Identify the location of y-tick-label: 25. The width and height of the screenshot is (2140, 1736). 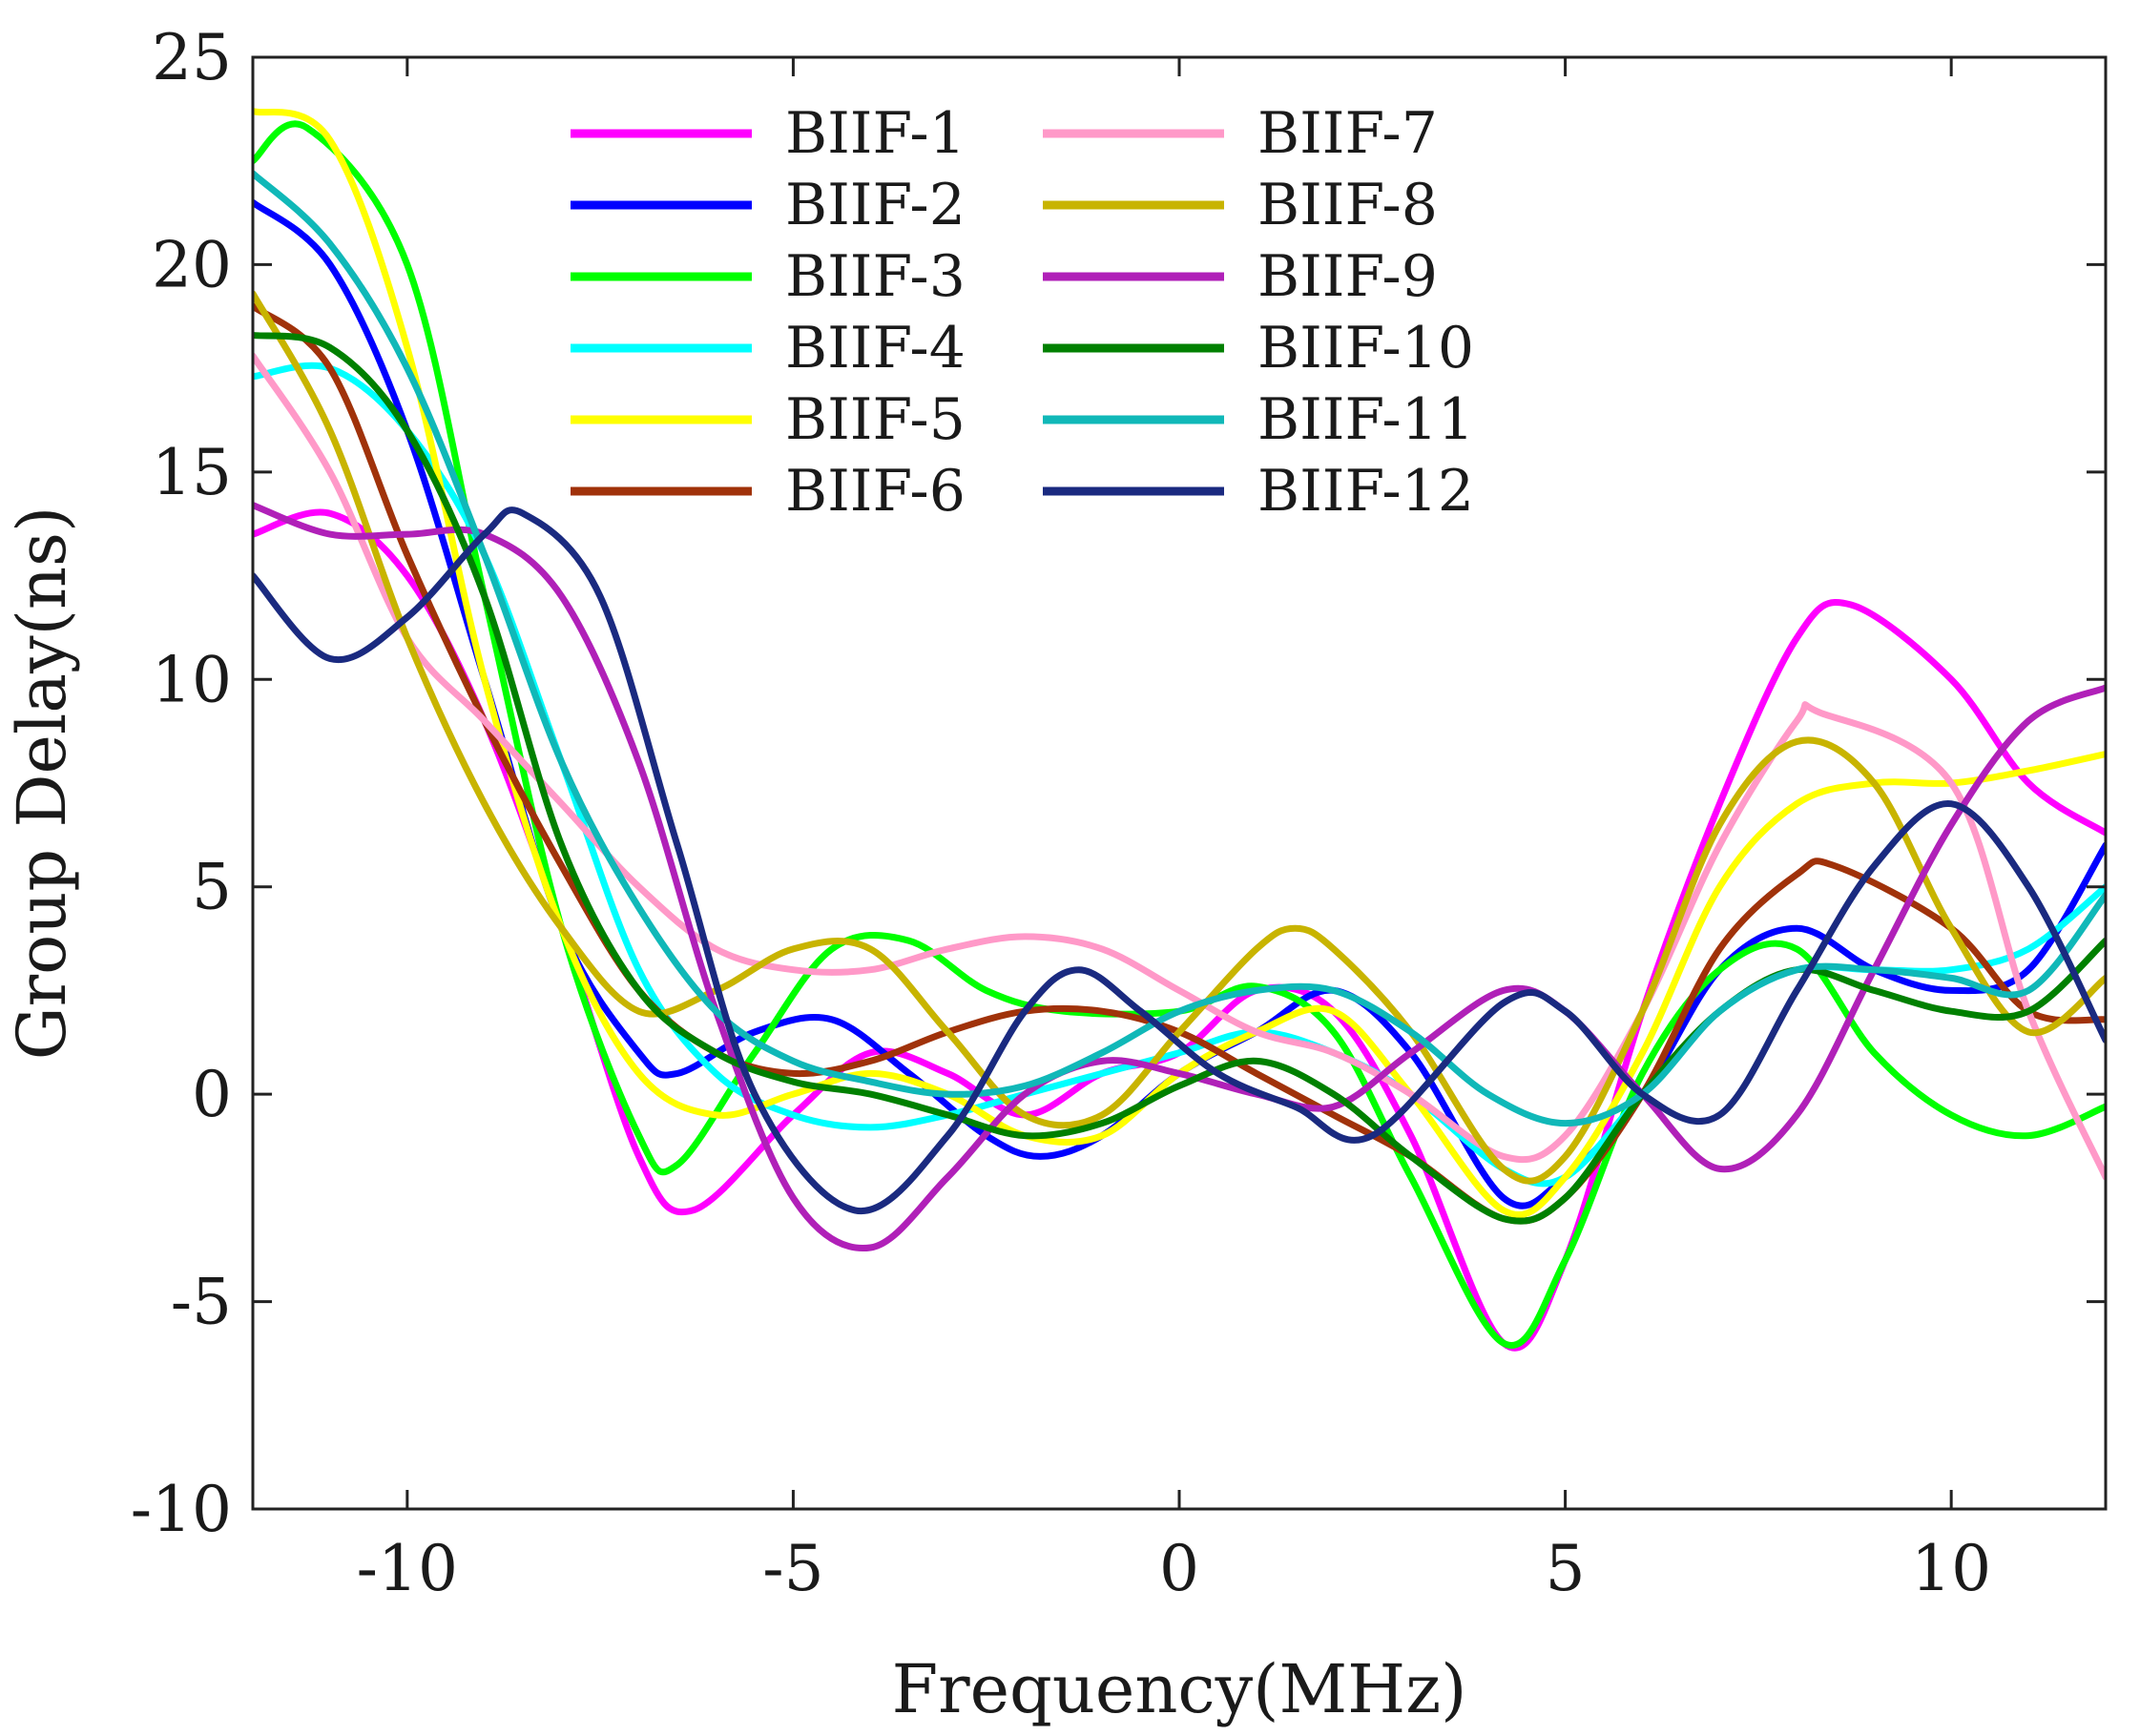
(192, 57).